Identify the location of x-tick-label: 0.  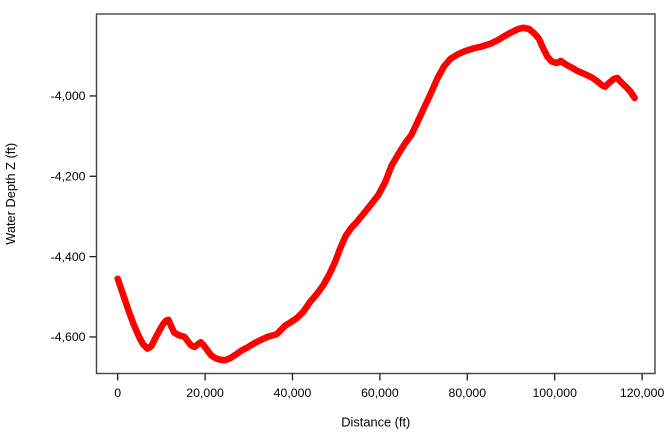
(117, 393).